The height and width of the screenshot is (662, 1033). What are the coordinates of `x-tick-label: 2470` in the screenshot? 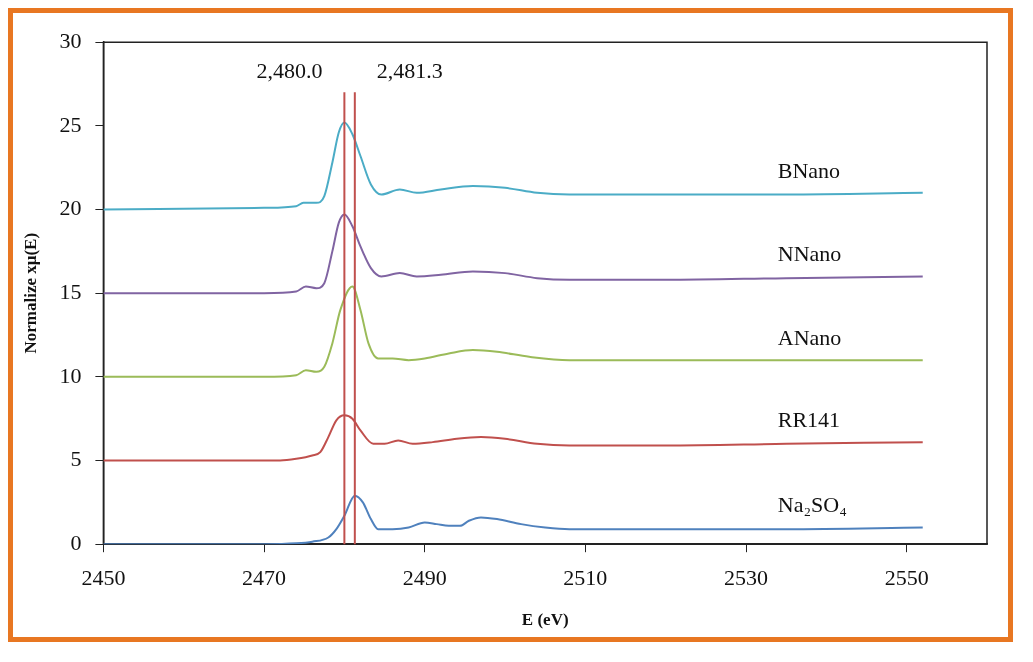 It's located at (264, 578).